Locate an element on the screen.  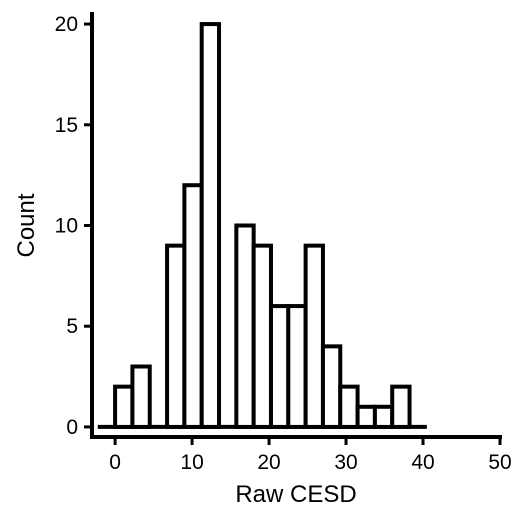
x-tick-label: 30 is located at coordinates (345, 462).